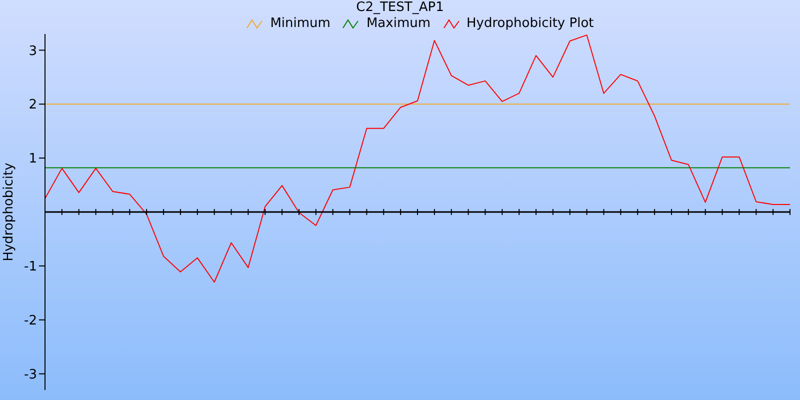  What do you see at coordinates (400, 7) in the screenshot?
I see `chart-title: C2_TEST_AP1` at bounding box center [400, 7].